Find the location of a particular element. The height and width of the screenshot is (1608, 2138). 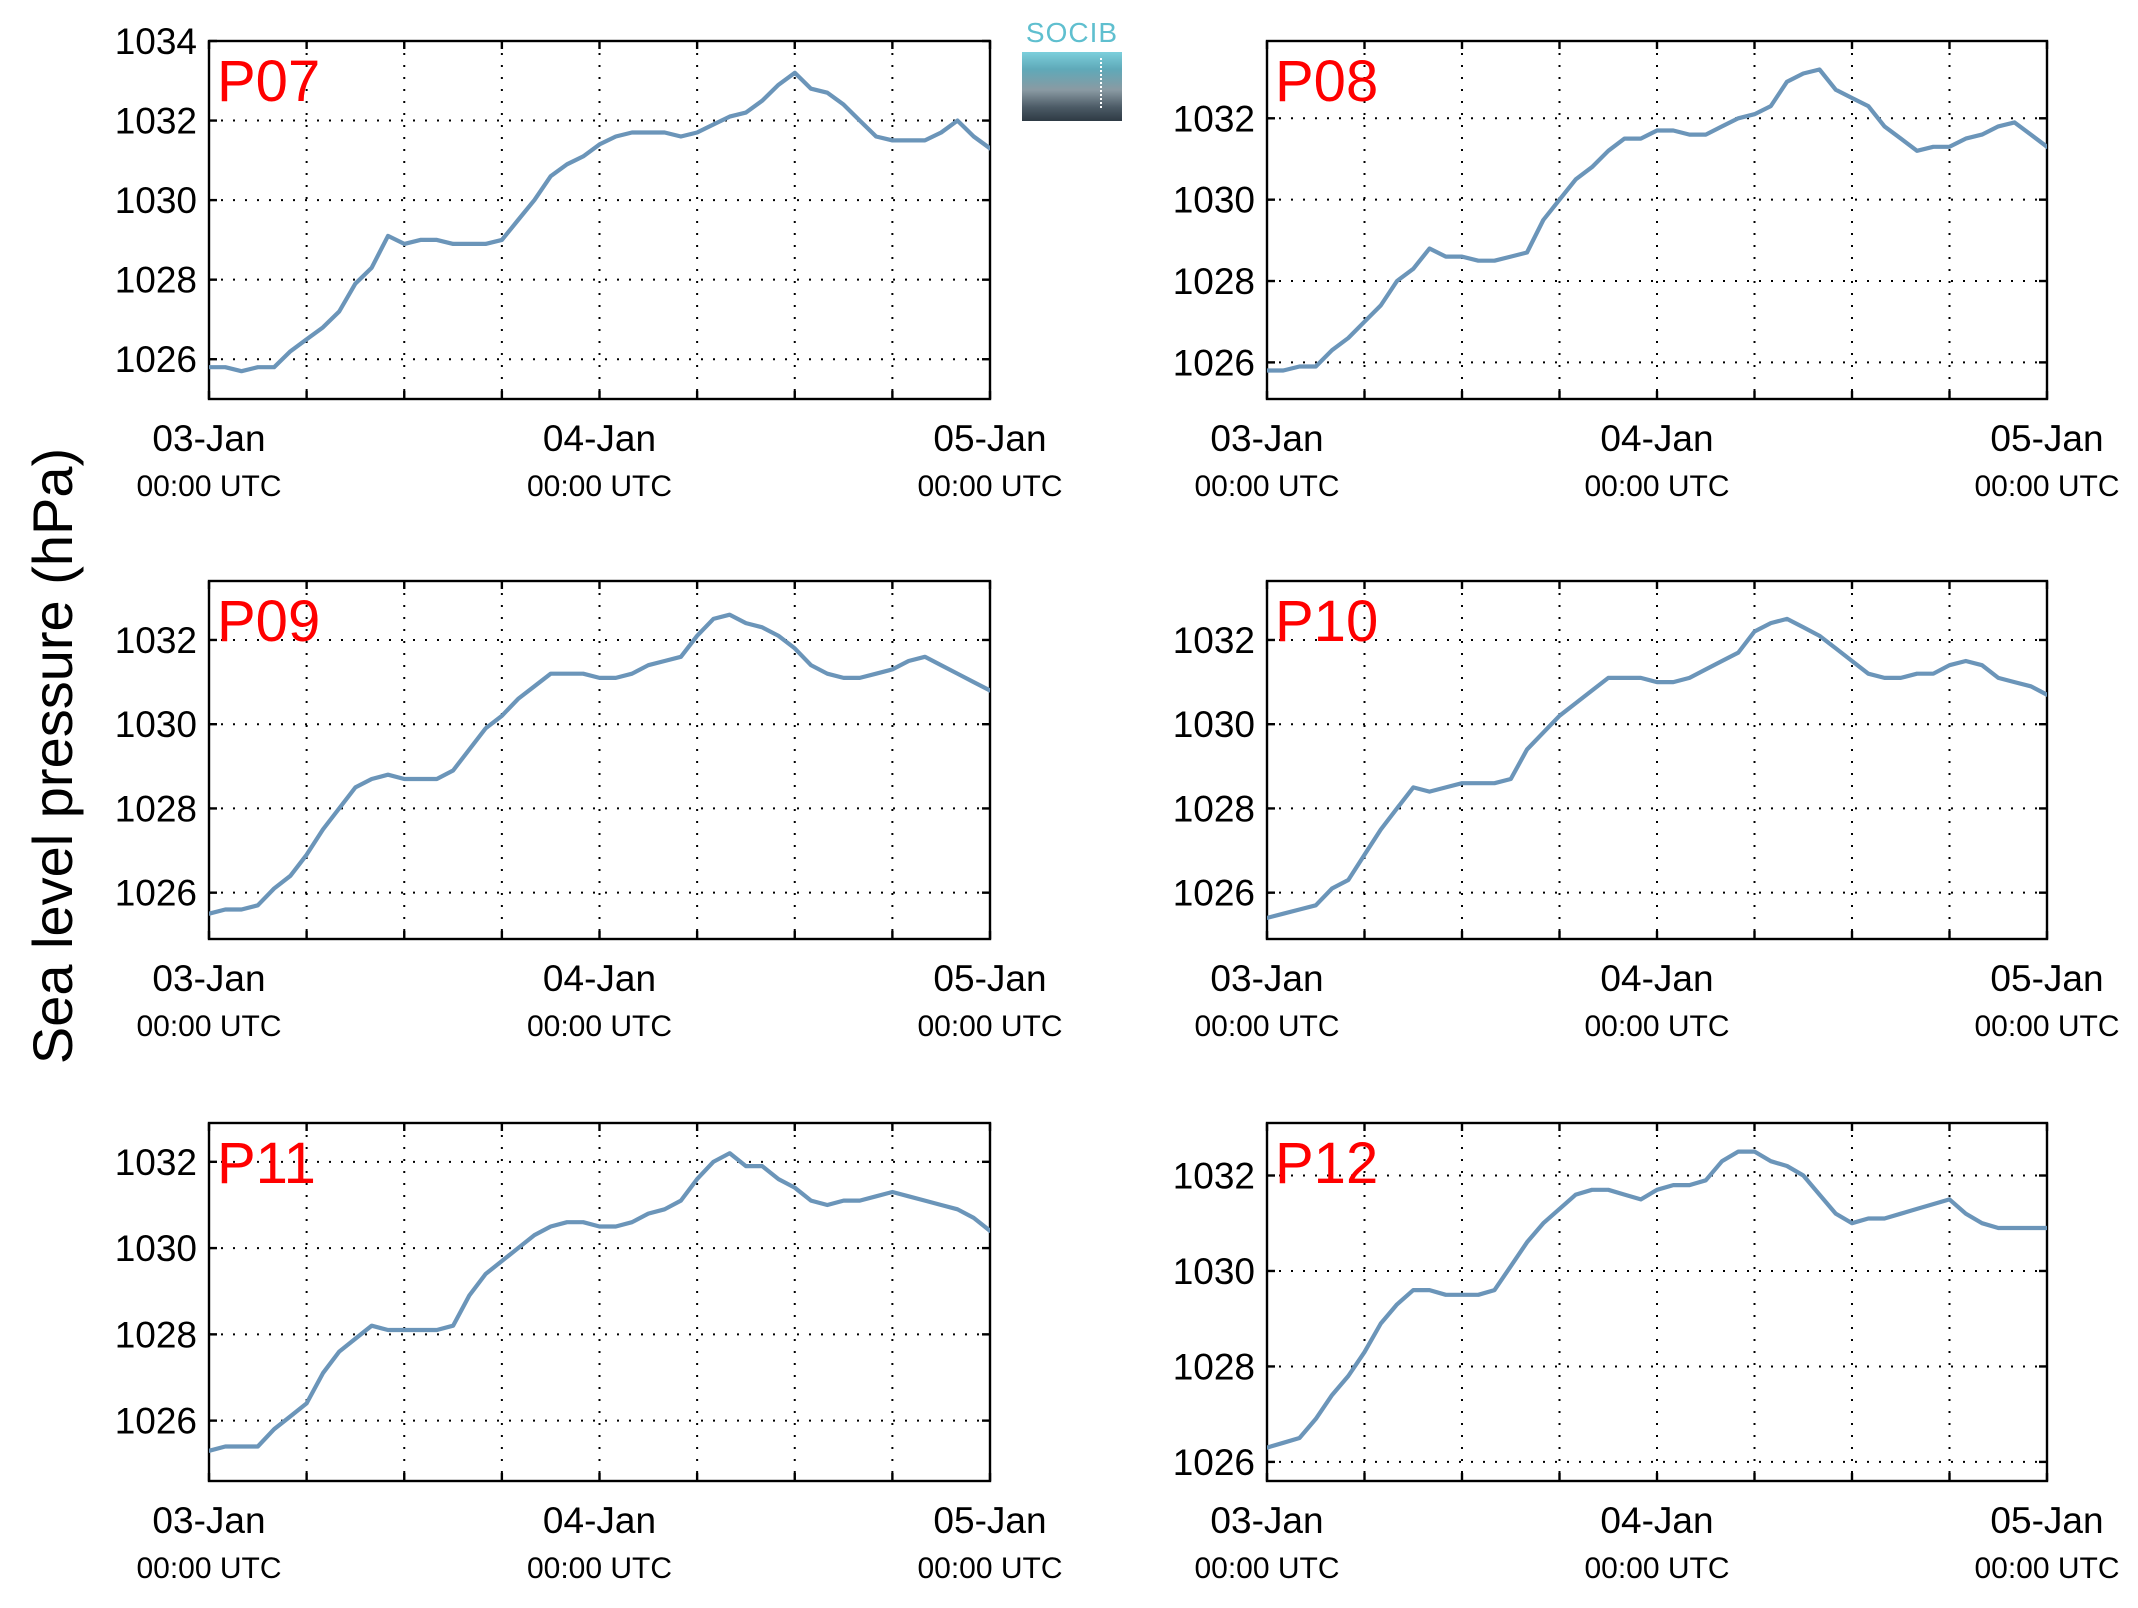

panel-title: P09 is located at coordinates (268, 621).